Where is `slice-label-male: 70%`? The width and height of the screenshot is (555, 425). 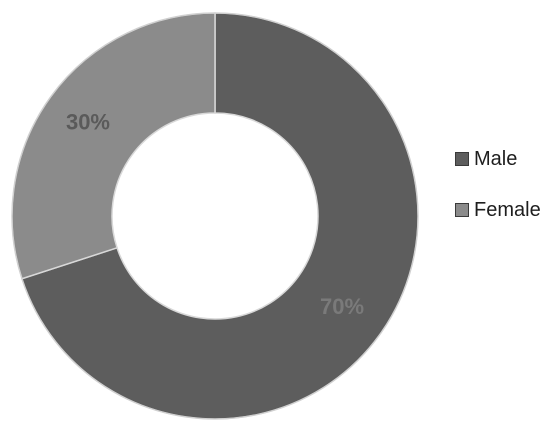
slice-label-male: 70% is located at coordinates (342, 306).